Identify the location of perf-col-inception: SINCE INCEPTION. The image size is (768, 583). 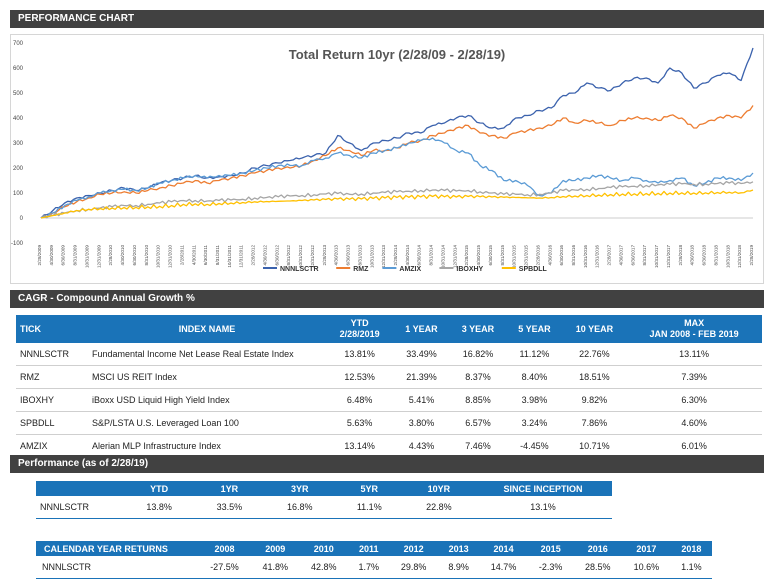
(543, 488).